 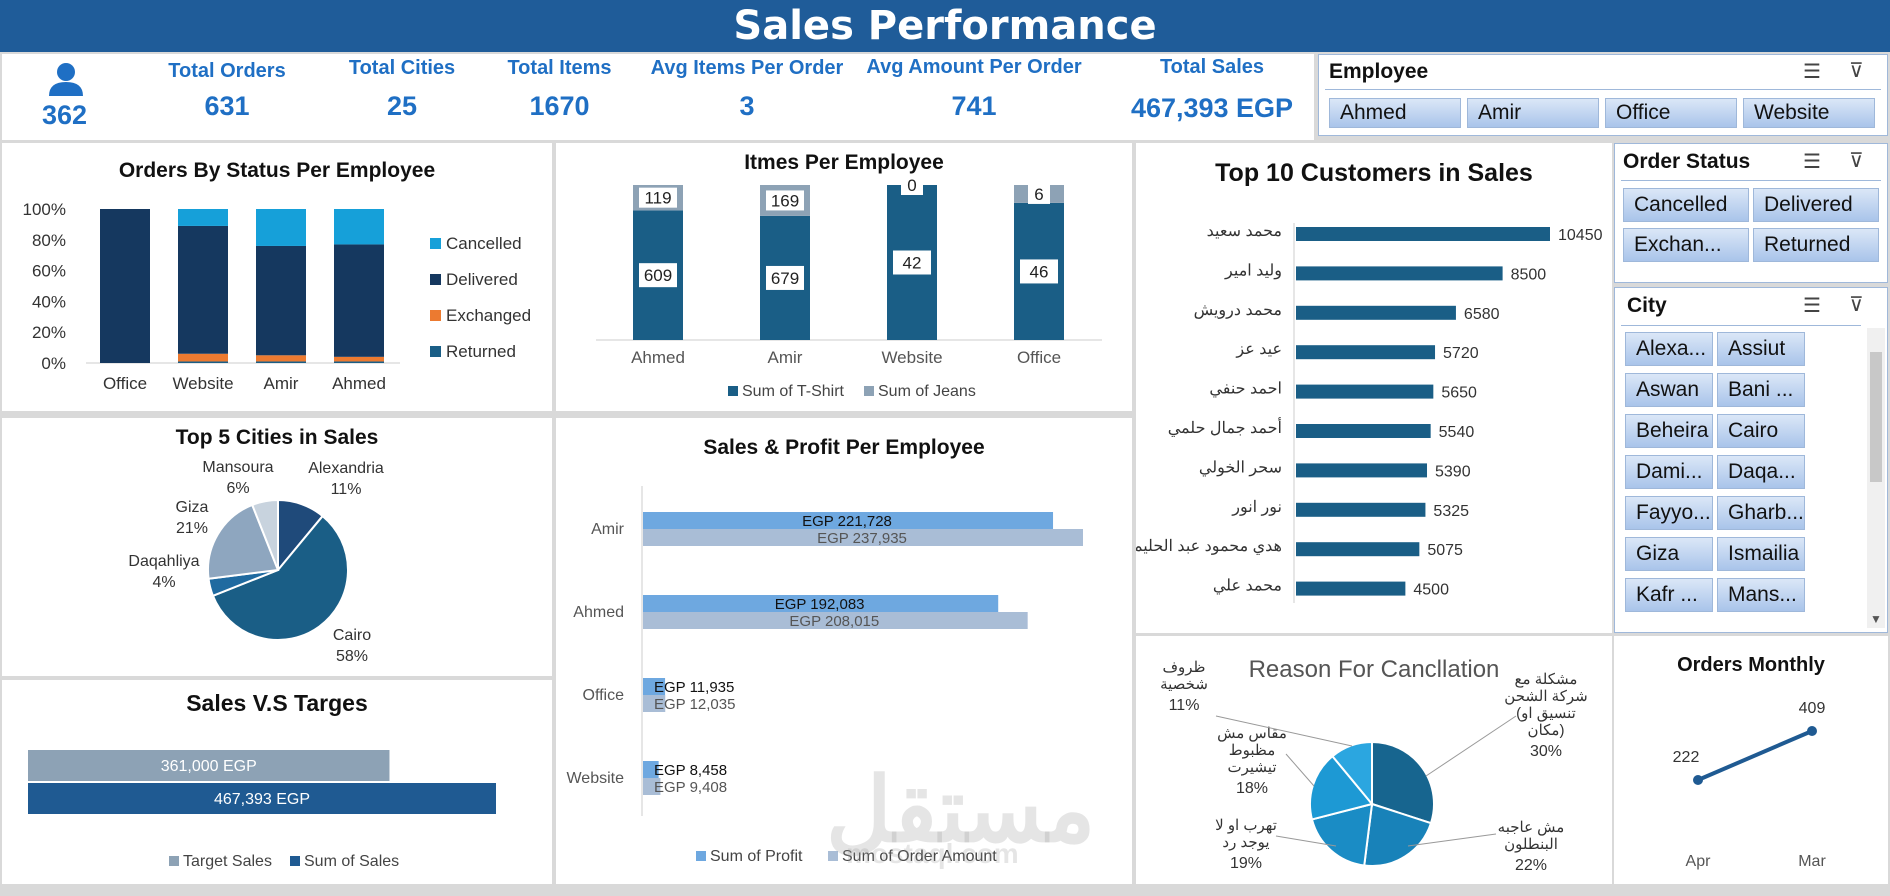 I want to click on data-label: 0, so click(x=911, y=185).